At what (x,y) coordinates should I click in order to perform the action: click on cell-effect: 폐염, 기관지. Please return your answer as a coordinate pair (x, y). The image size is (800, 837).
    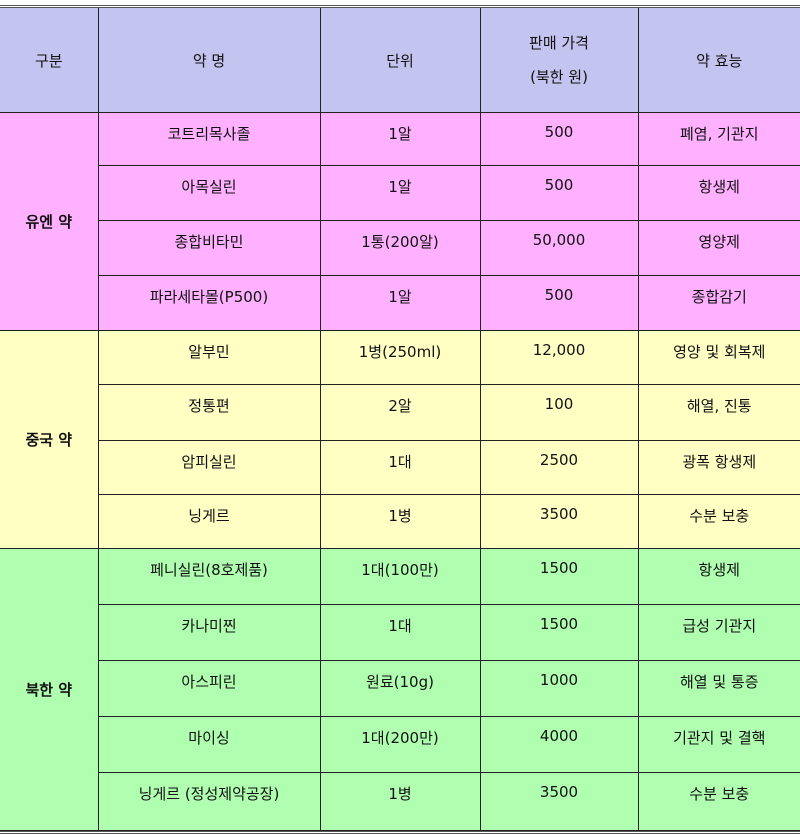
    Looking at the image, I should click on (718, 139).